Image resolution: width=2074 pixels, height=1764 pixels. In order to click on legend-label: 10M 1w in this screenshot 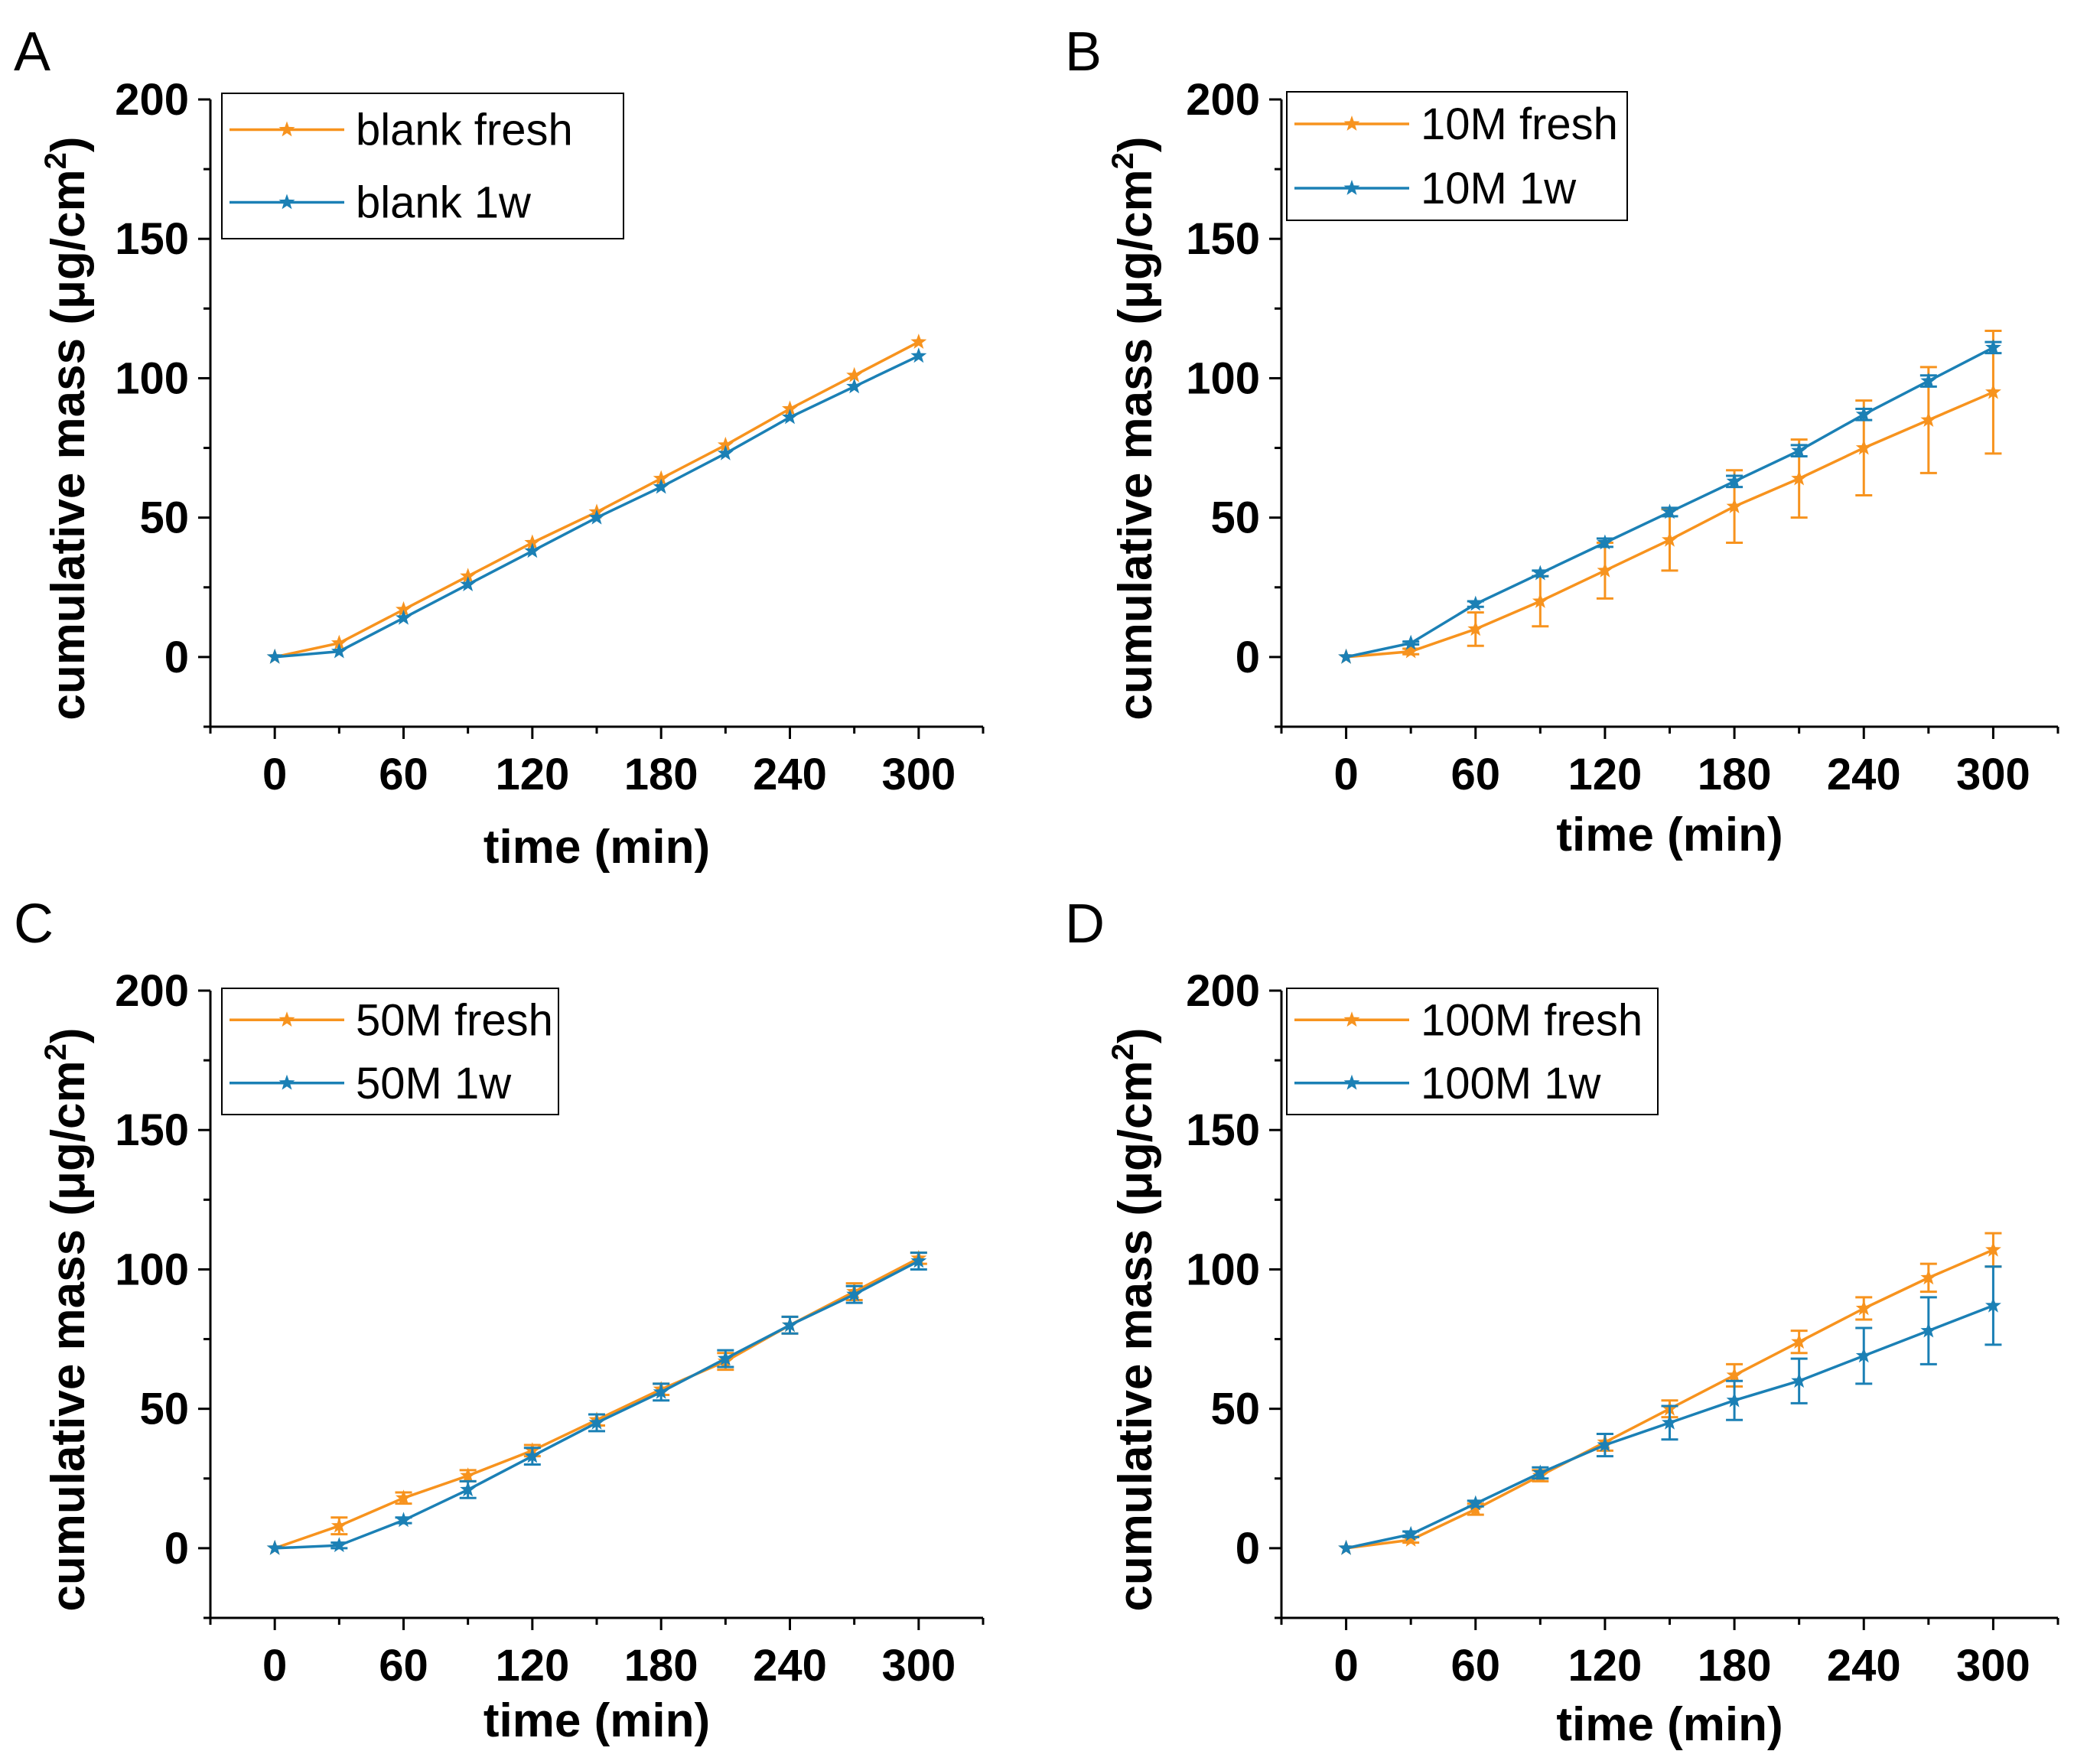, I will do `click(1499, 189)`.